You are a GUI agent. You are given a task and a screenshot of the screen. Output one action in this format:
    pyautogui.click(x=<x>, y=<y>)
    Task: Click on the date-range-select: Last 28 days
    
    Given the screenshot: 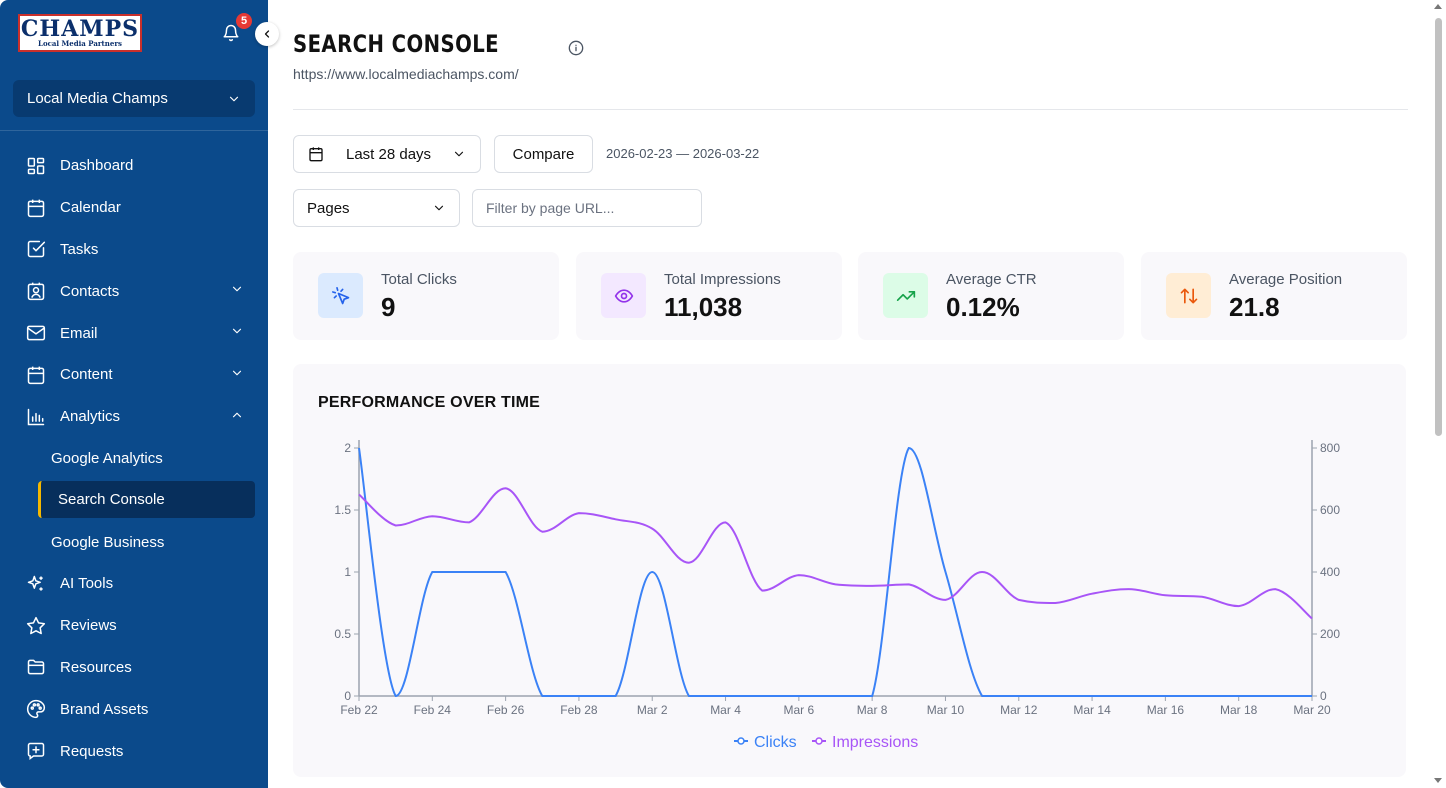 What is the action you would take?
    pyautogui.click(x=387, y=154)
    